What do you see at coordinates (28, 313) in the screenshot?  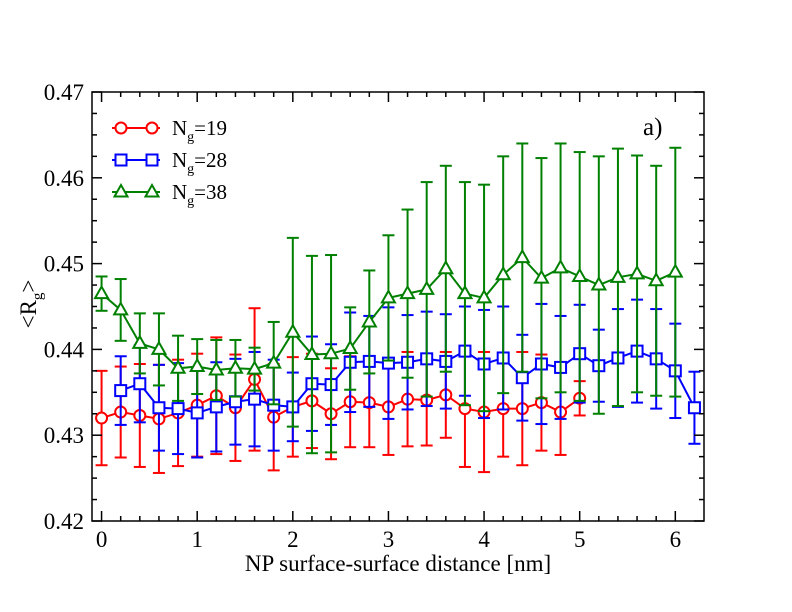 I see `y-axis-title-main: <R` at bounding box center [28, 313].